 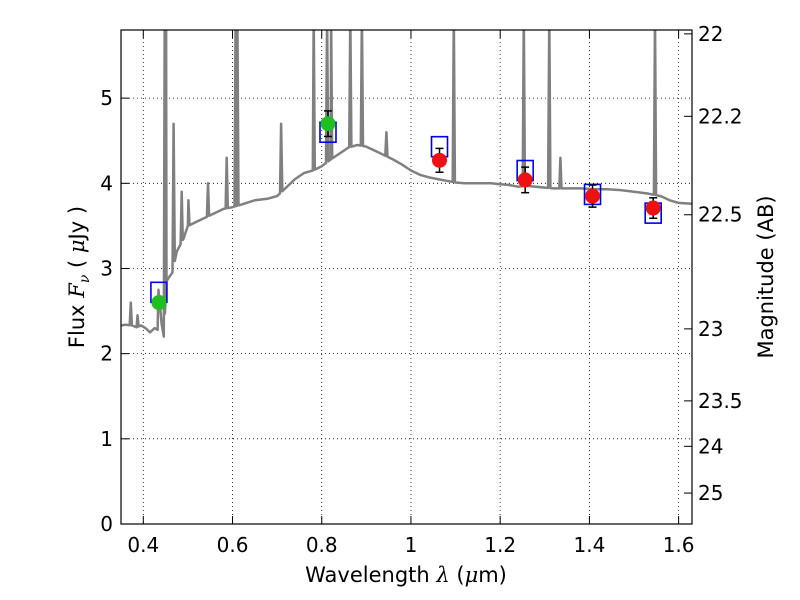 What do you see at coordinates (322, 545) in the screenshot?
I see `x-tick-label: 0.8` at bounding box center [322, 545].